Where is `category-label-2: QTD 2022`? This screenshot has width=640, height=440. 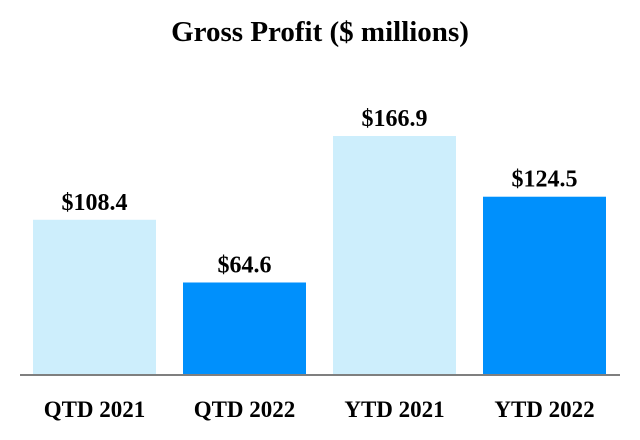
category-label-2: QTD 2022 is located at coordinates (245, 409).